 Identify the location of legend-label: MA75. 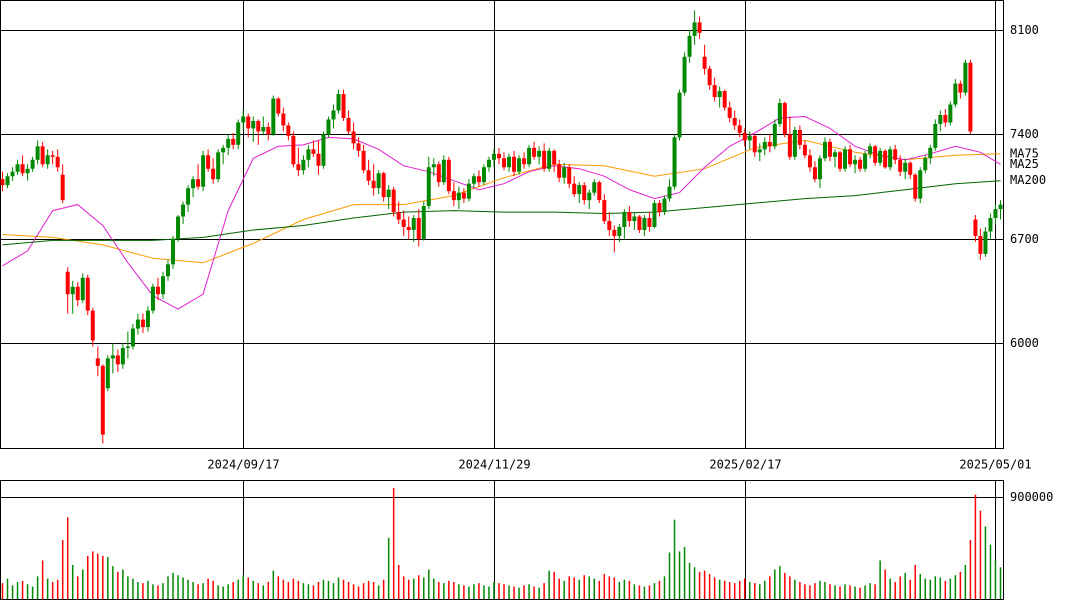
(1024, 153).